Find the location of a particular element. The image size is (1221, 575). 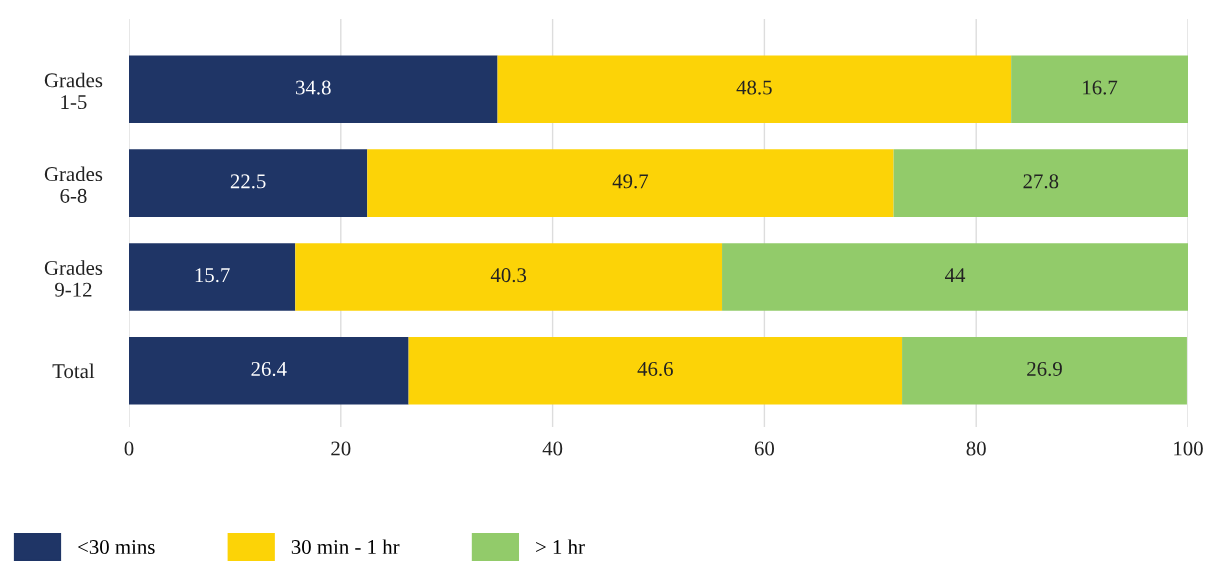

data-label: 15.7 is located at coordinates (212, 275).